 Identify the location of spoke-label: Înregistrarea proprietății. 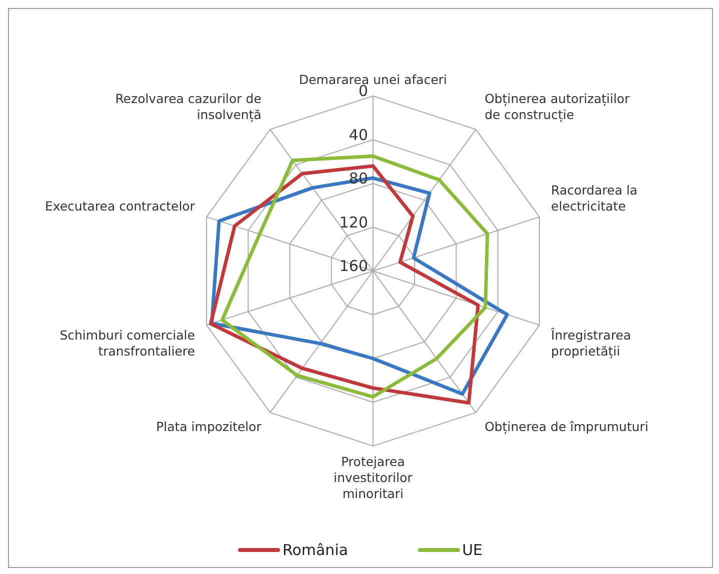
(591, 343).